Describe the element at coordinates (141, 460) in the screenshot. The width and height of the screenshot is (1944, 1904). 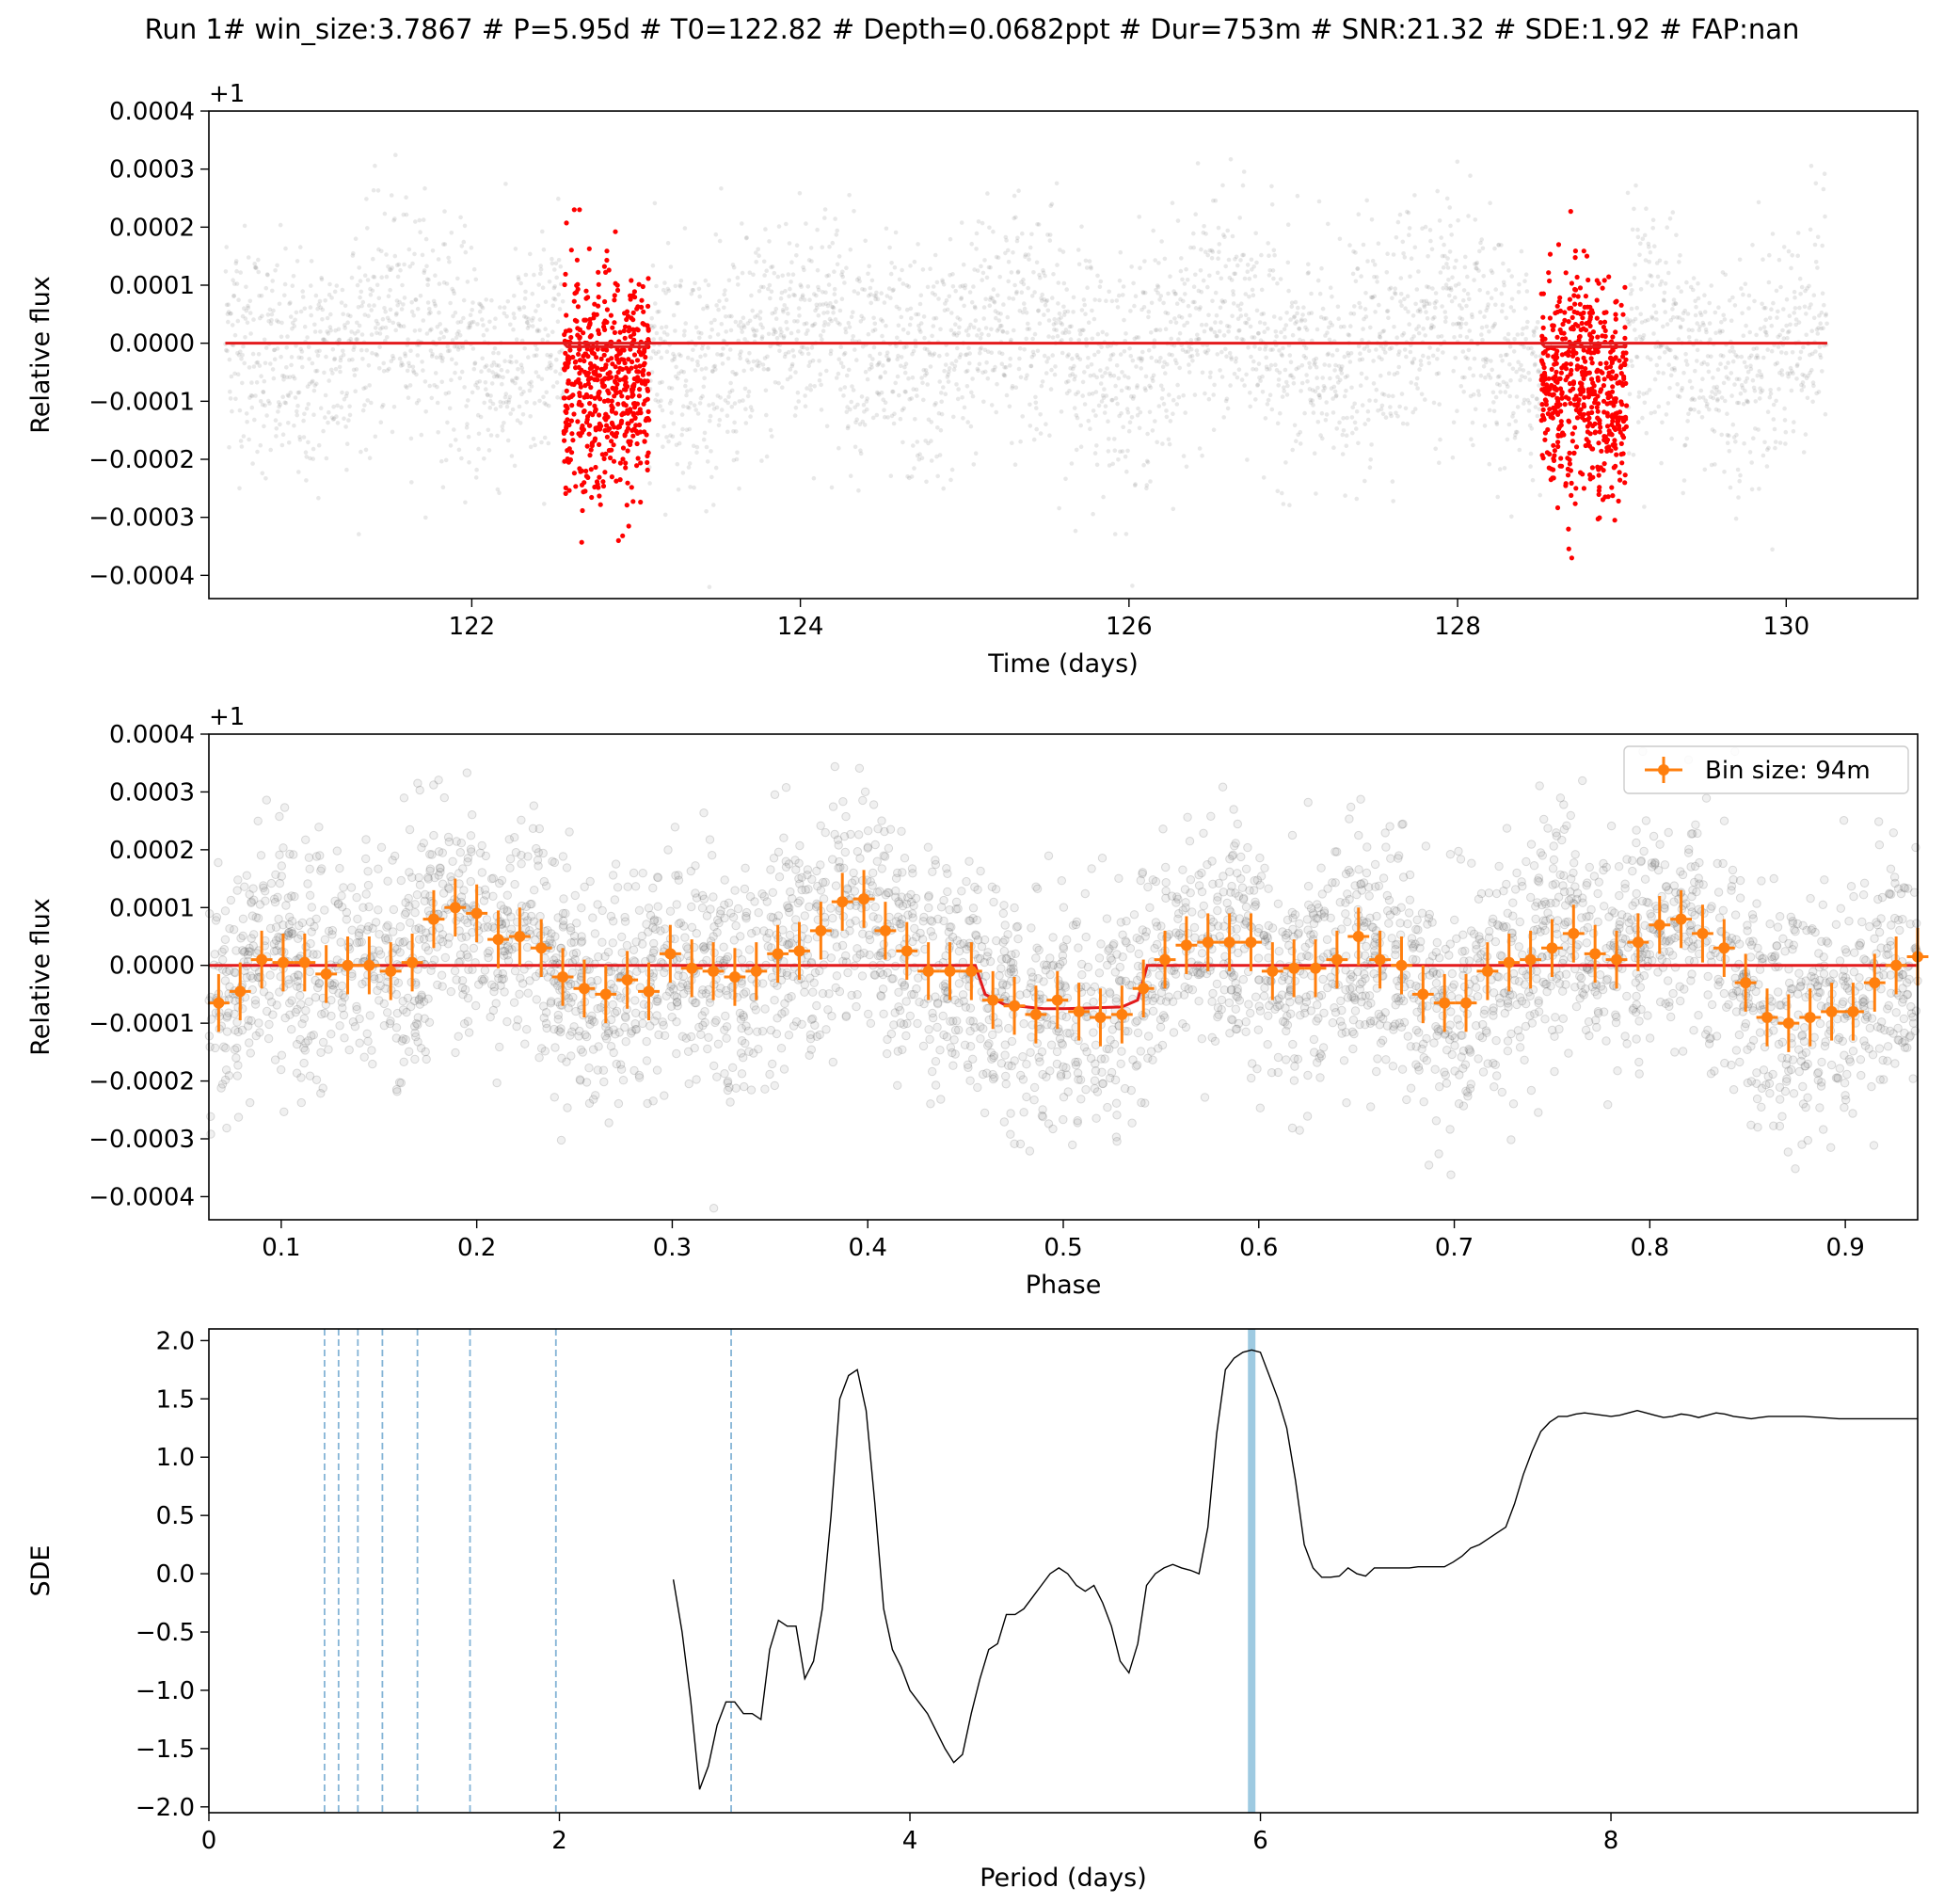
I see `y-tick-label: −0.0002` at that location.